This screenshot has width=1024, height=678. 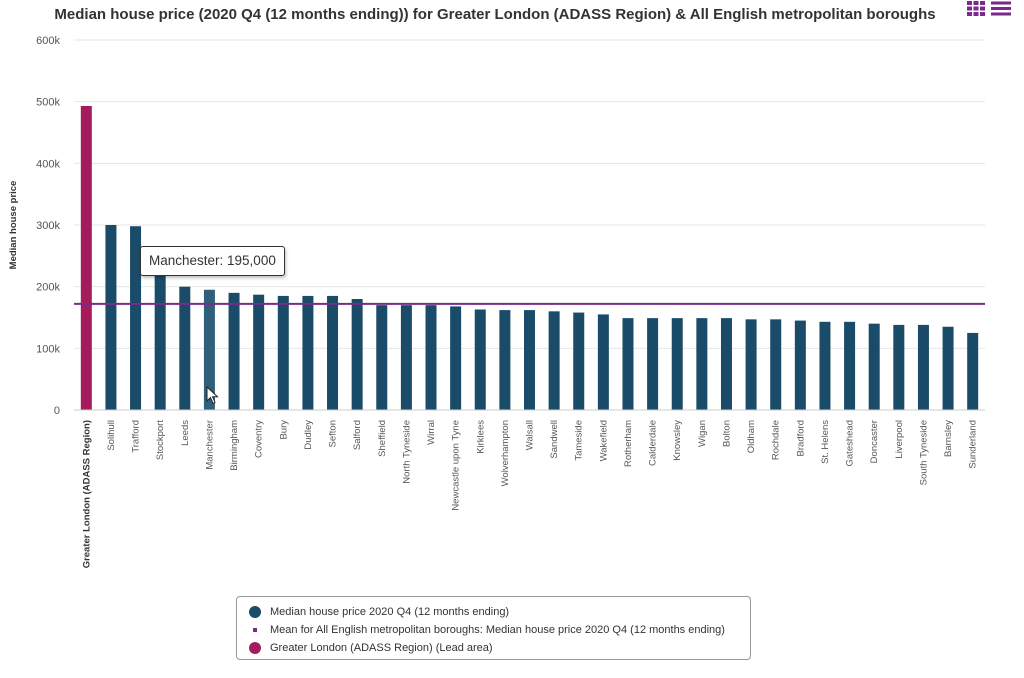 What do you see at coordinates (431, 432) in the screenshot?
I see `x-tick-label: Wirral` at bounding box center [431, 432].